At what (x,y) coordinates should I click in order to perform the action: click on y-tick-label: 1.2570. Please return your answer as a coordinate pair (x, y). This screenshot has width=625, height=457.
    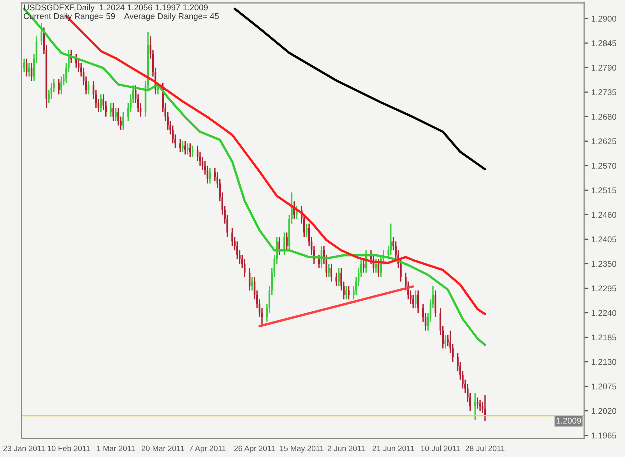
    Looking at the image, I should click on (604, 166).